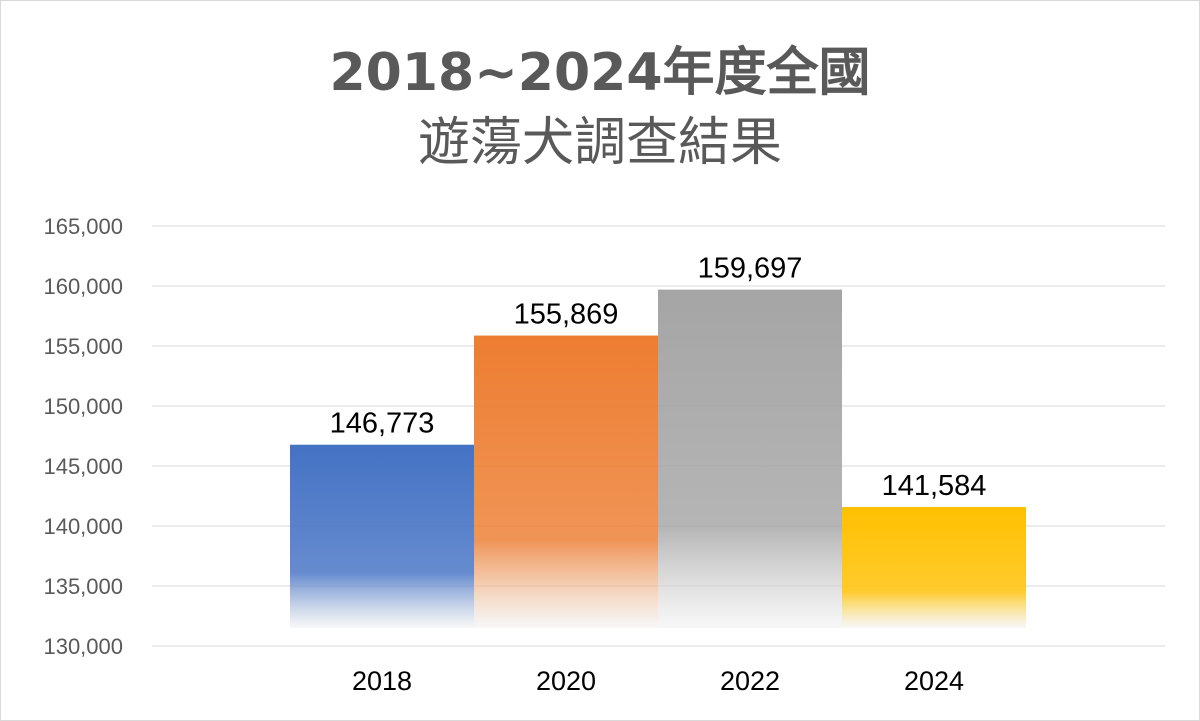 The height and width of the screenshot is (721, 1200). What do you see at coordinates (382, 536) in the screenshot?
I see `bar-2018` at bounding box center [382, 536].